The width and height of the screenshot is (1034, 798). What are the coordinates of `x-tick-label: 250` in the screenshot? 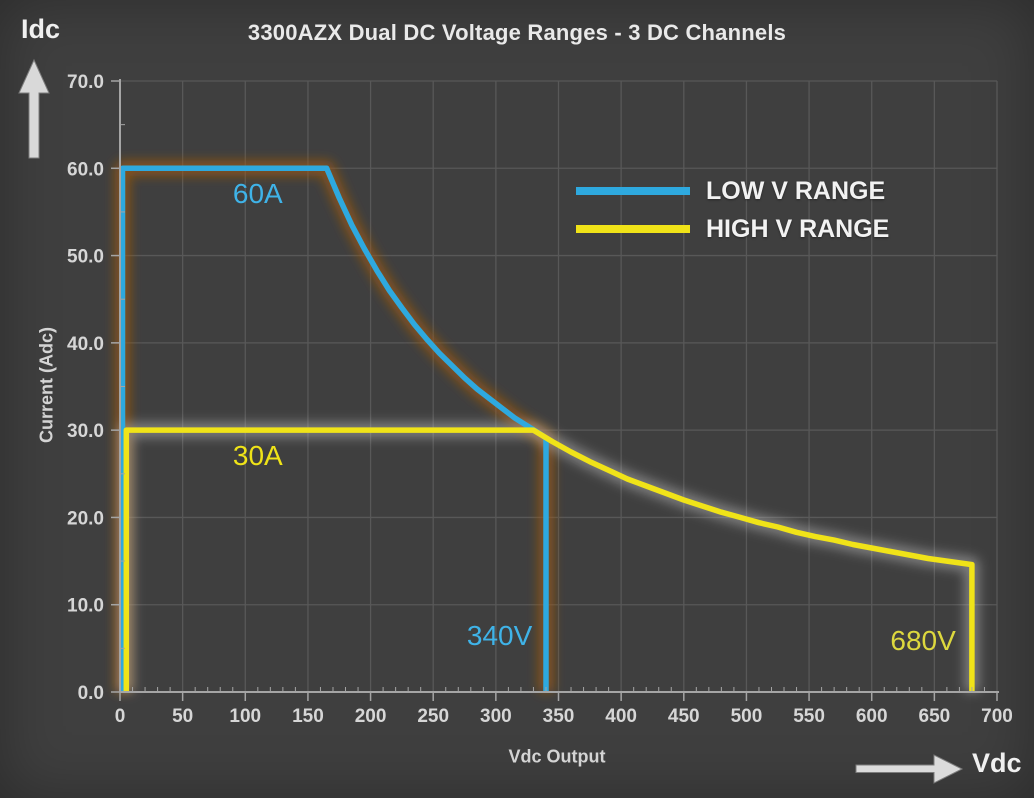 It's located at (433, 716).